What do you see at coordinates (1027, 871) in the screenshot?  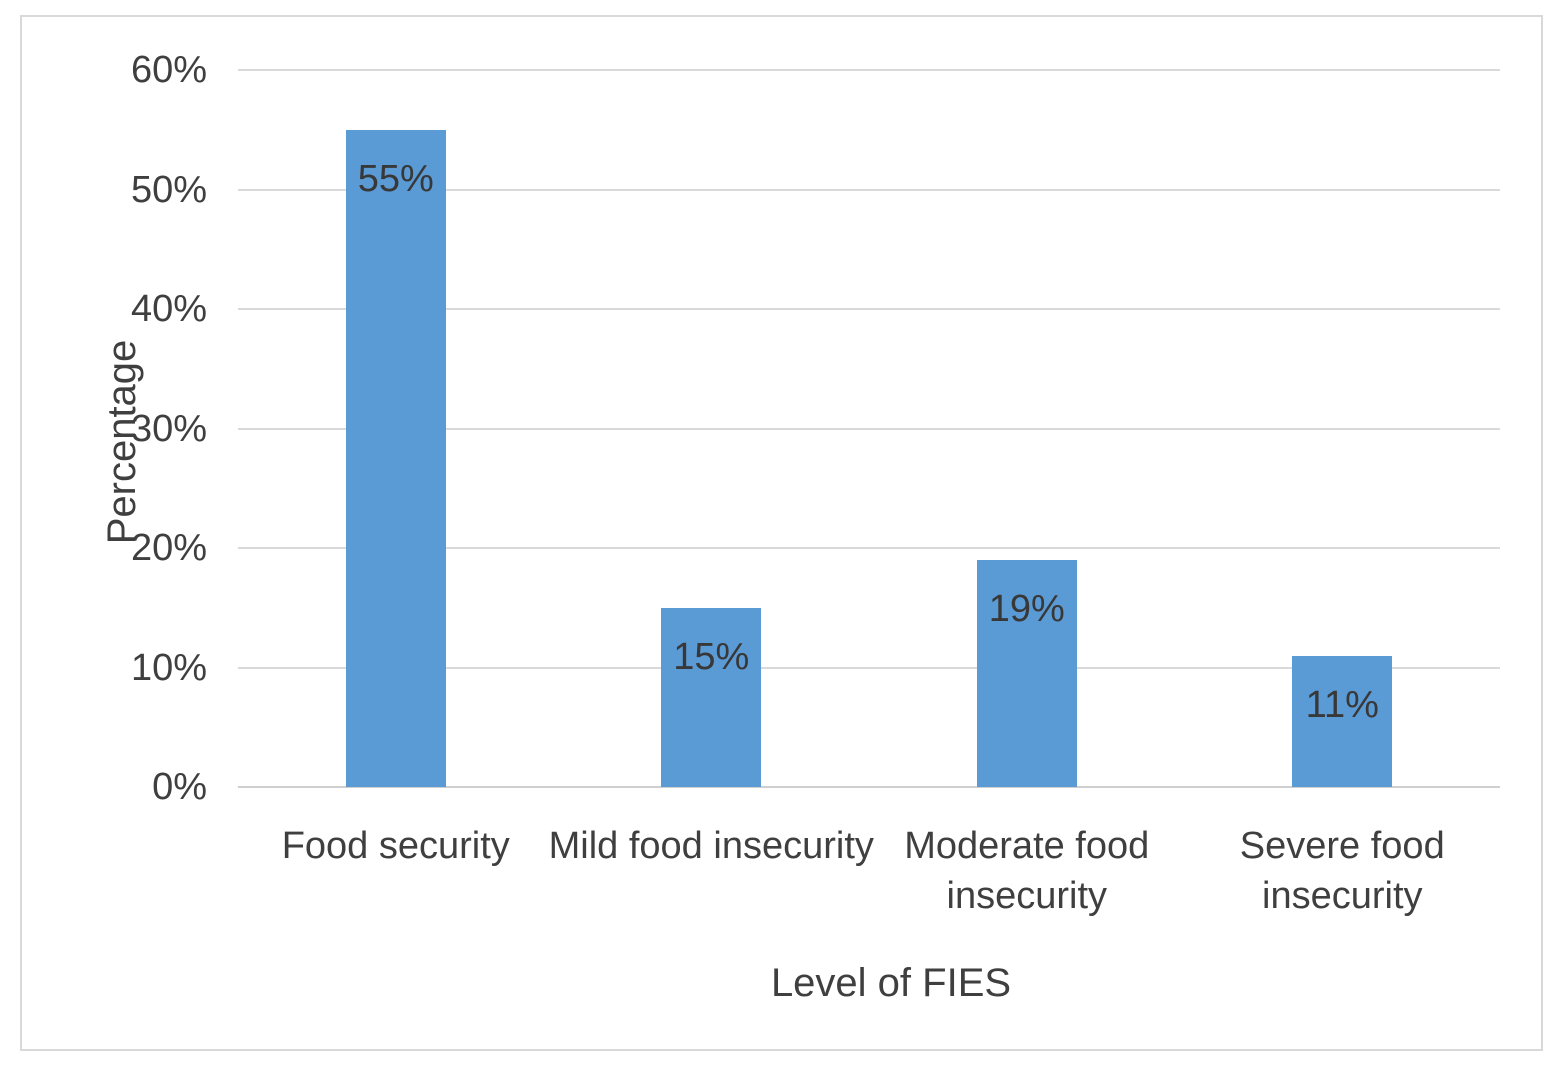 I see `x-category-label: Moderate food insecurity` at bounding box center [1027, 871].